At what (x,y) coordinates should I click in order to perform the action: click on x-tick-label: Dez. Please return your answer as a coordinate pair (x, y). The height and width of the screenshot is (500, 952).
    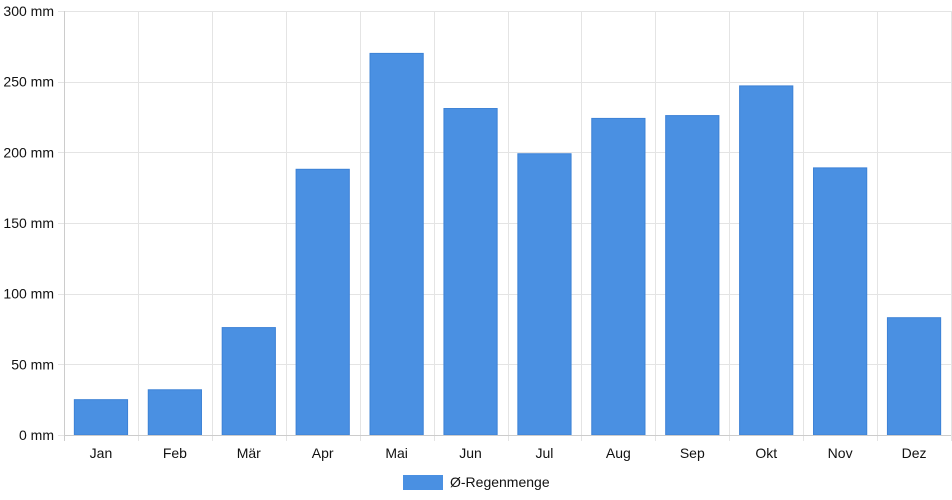
    Looking at the image, I should click on (914, 453).